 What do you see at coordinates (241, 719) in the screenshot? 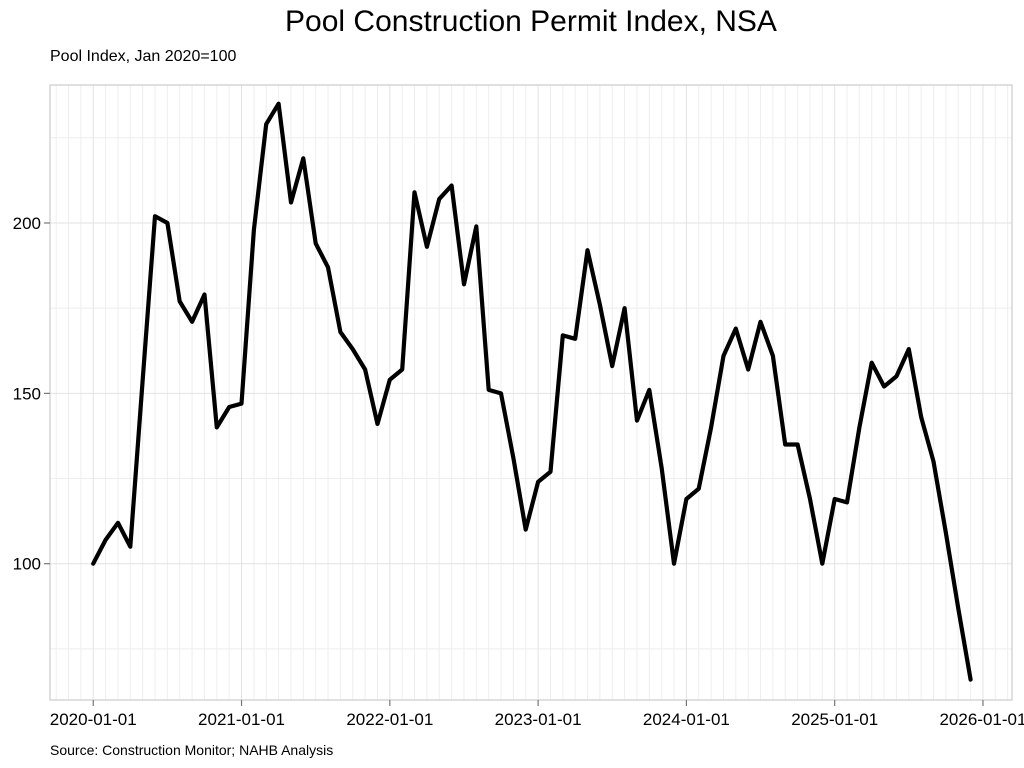
I see `x-tick-label: 2021-01-01` at bounding box center [241, 719].